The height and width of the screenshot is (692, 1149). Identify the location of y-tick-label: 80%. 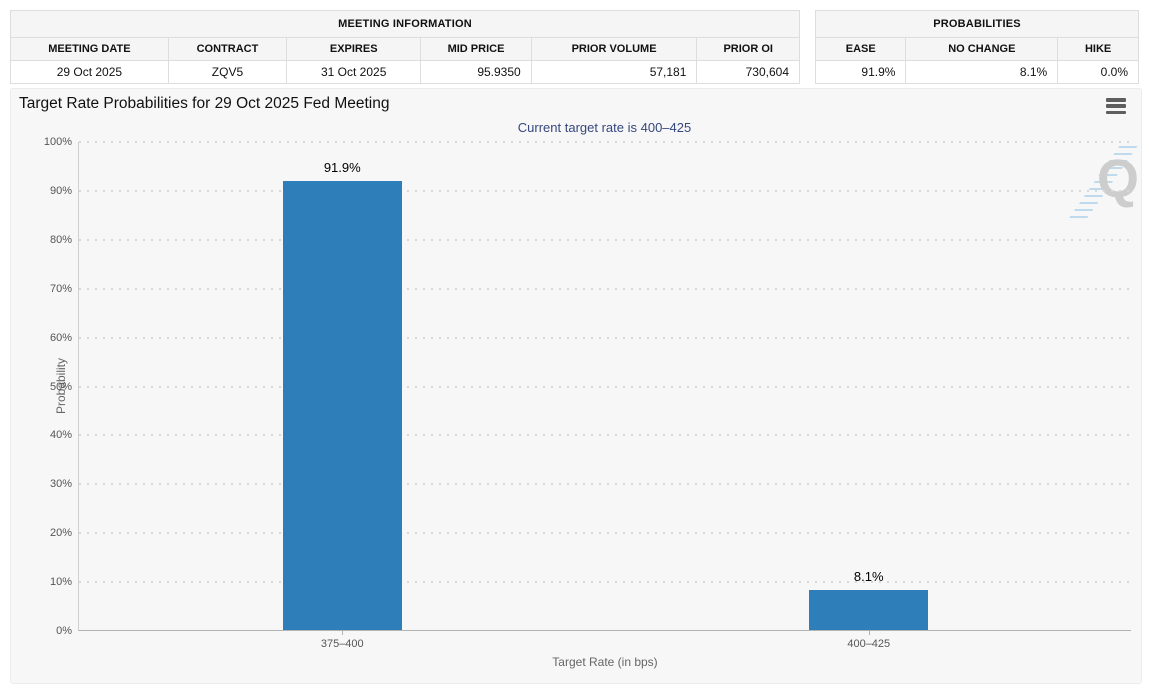
(60, 239).